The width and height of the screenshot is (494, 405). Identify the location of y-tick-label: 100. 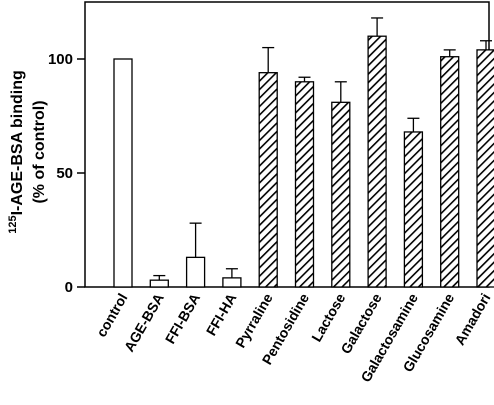
(60, 59).